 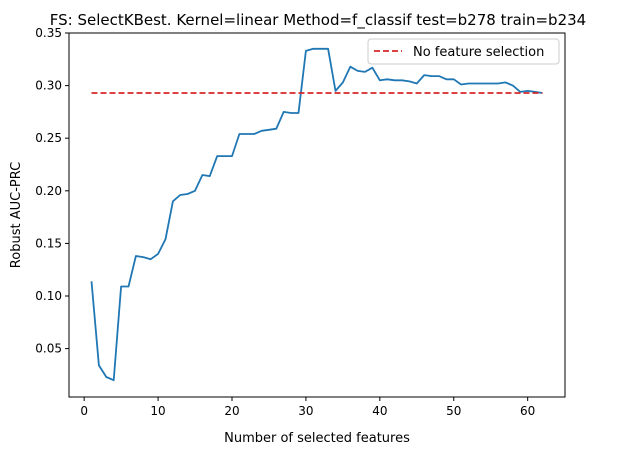 I want to click on x-tick-label: 10, so click(x=157, y=411).